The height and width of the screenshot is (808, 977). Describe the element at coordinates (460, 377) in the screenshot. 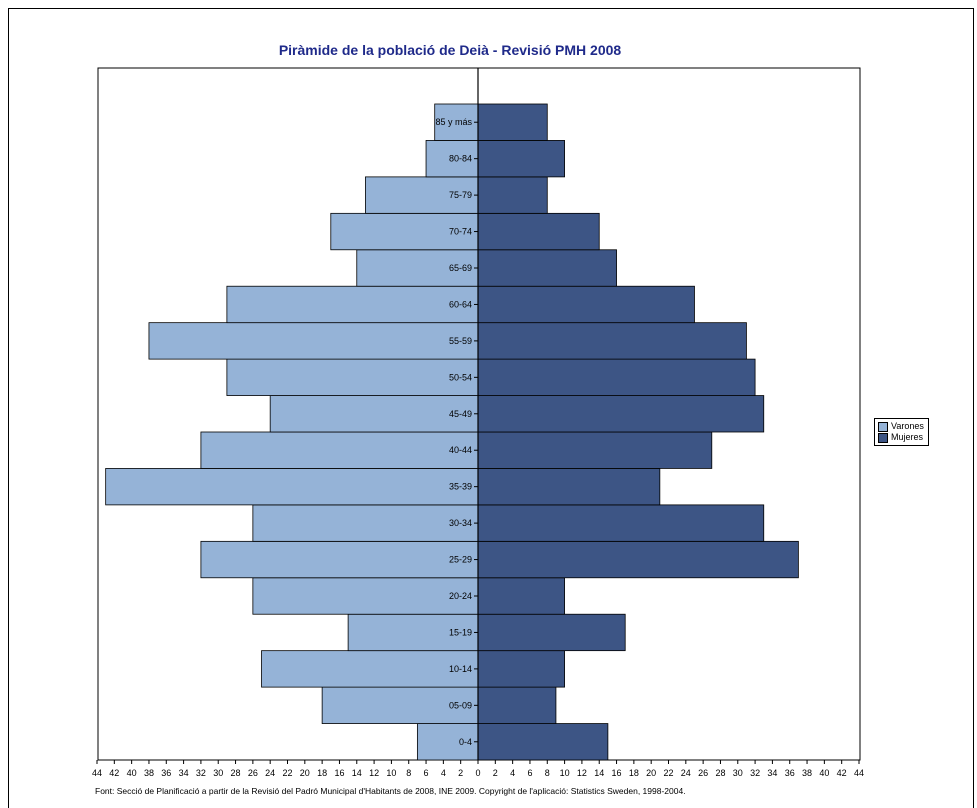

I see `category-label: 50-54` at that location.